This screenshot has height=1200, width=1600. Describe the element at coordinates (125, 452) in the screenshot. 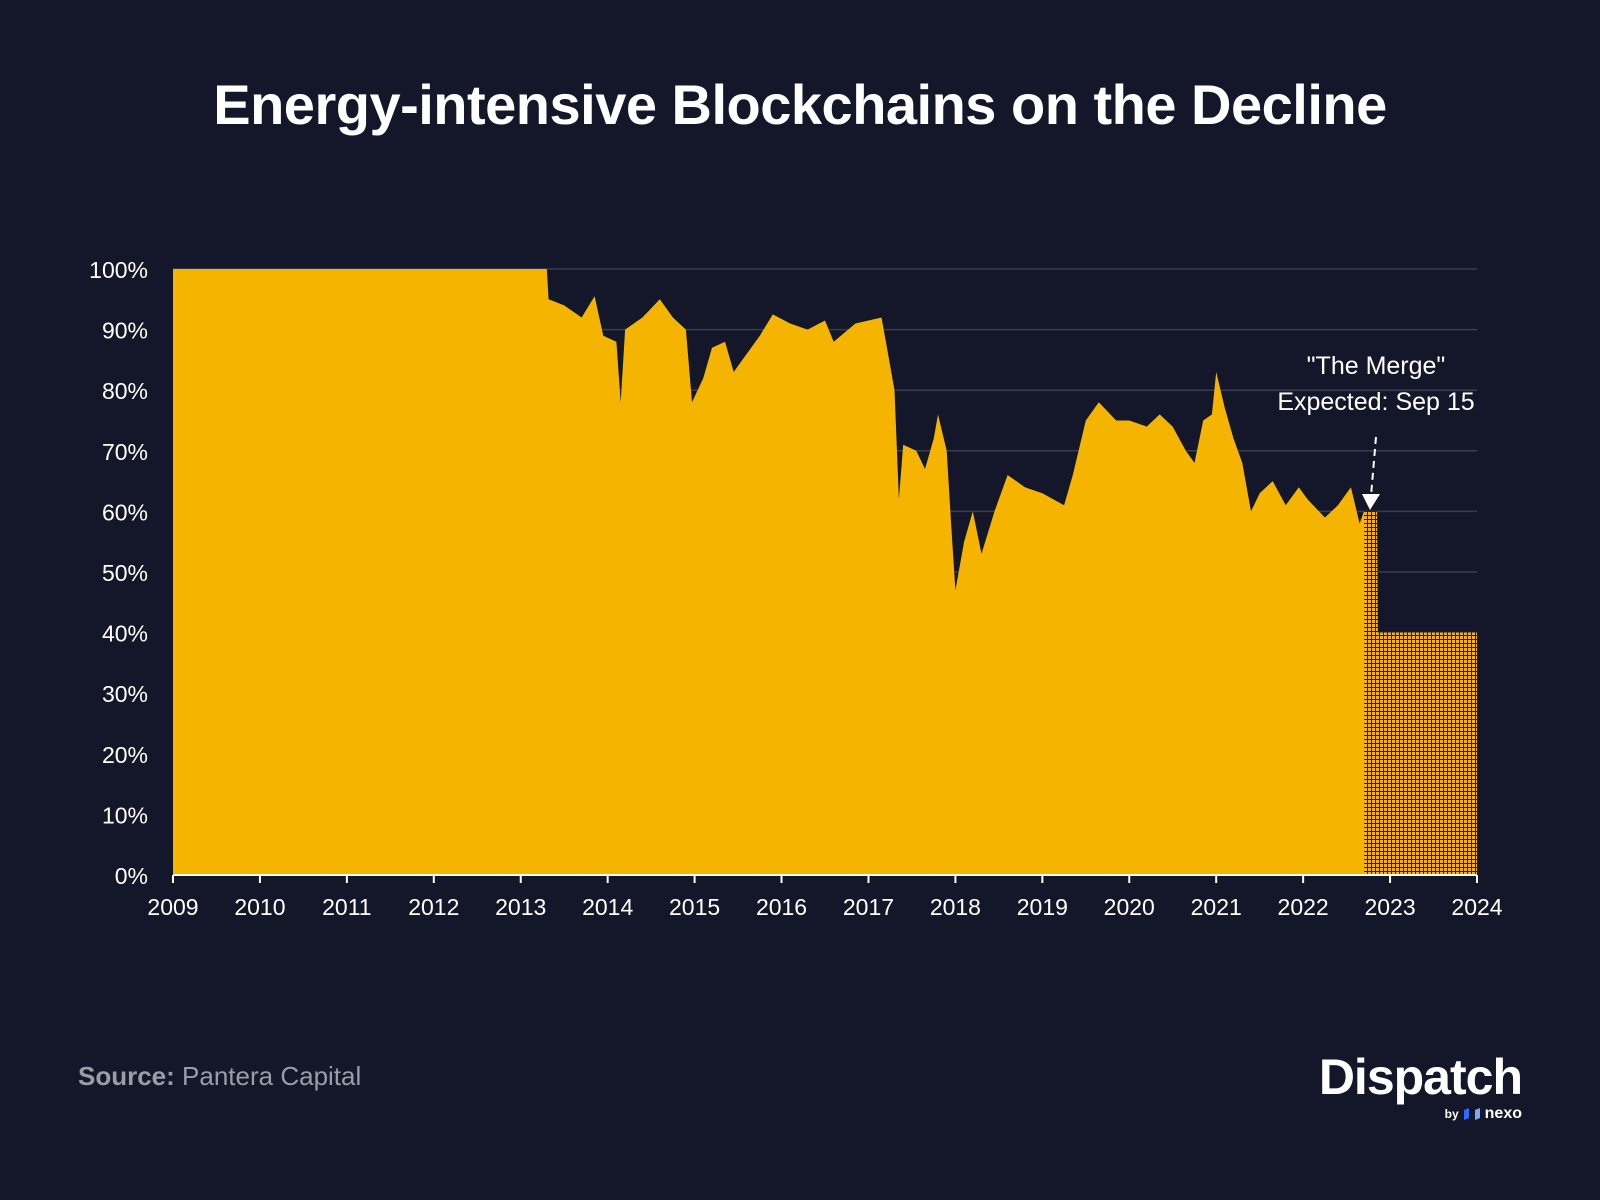

I see `y-tick-label: 70%` at that location.